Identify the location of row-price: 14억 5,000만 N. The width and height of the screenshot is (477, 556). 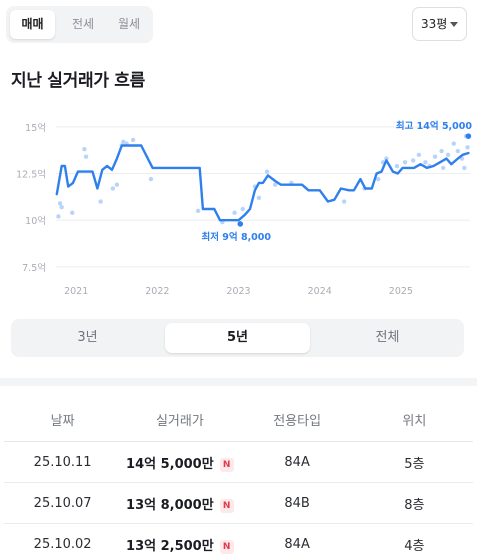
(180, 462).